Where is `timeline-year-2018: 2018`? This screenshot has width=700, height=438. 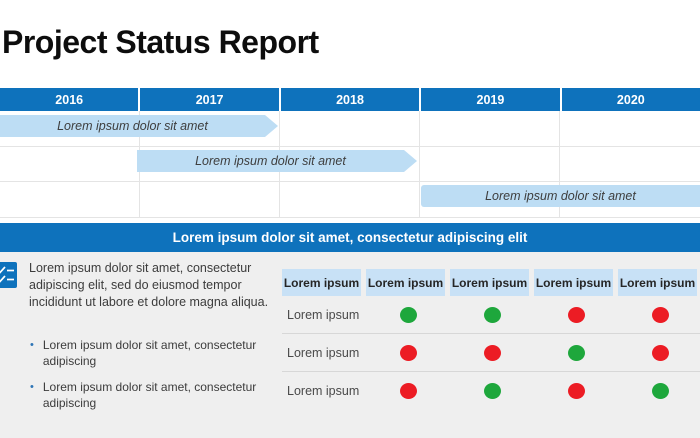 timeline-year-2018: 2018 is located at coordinates (351, 99).